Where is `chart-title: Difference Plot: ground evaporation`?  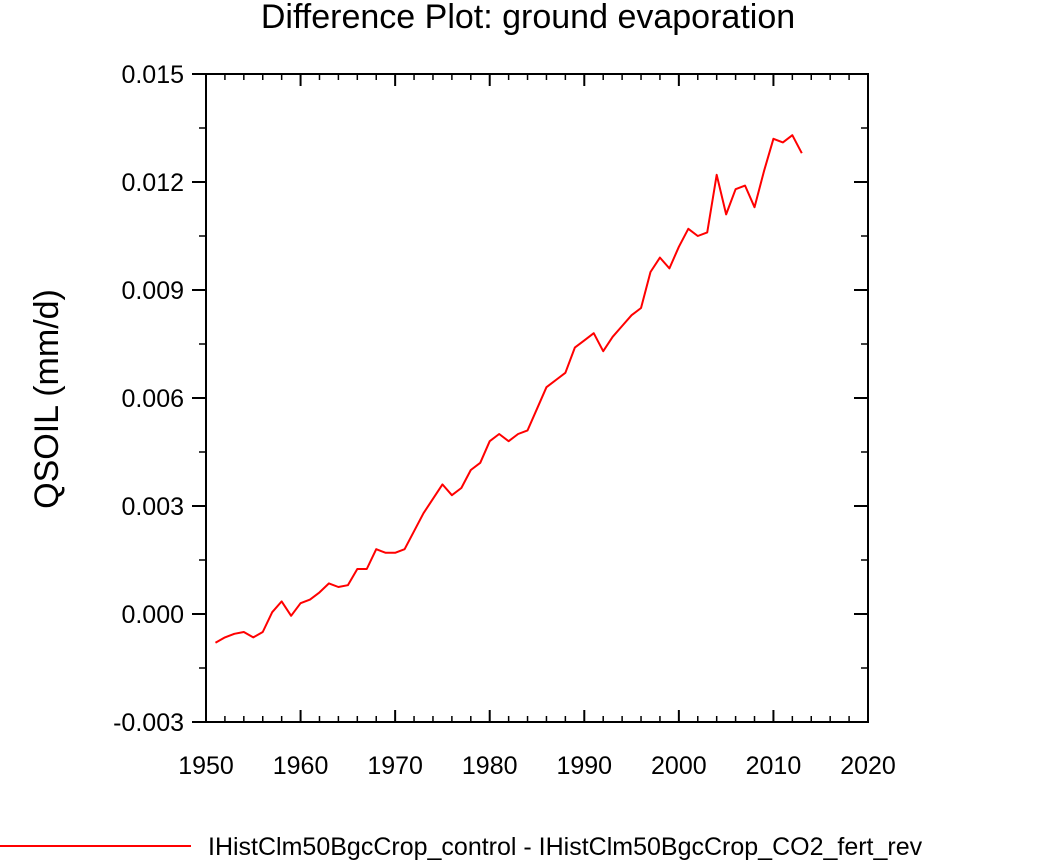
chart-title: Difference Plot: ground evaporation is located at coordinates (528, 18).